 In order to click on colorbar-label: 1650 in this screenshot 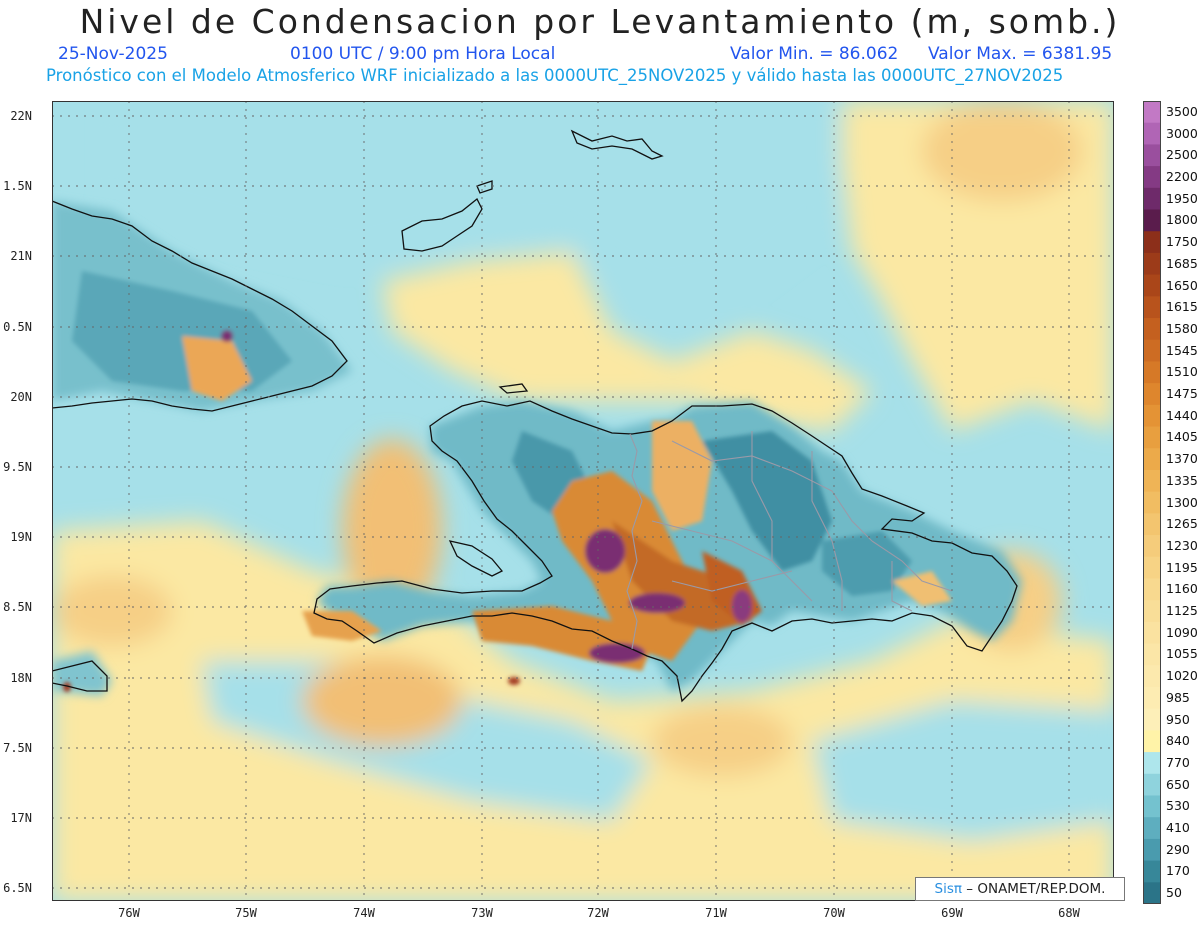, I will do `click(1182, 285)`.